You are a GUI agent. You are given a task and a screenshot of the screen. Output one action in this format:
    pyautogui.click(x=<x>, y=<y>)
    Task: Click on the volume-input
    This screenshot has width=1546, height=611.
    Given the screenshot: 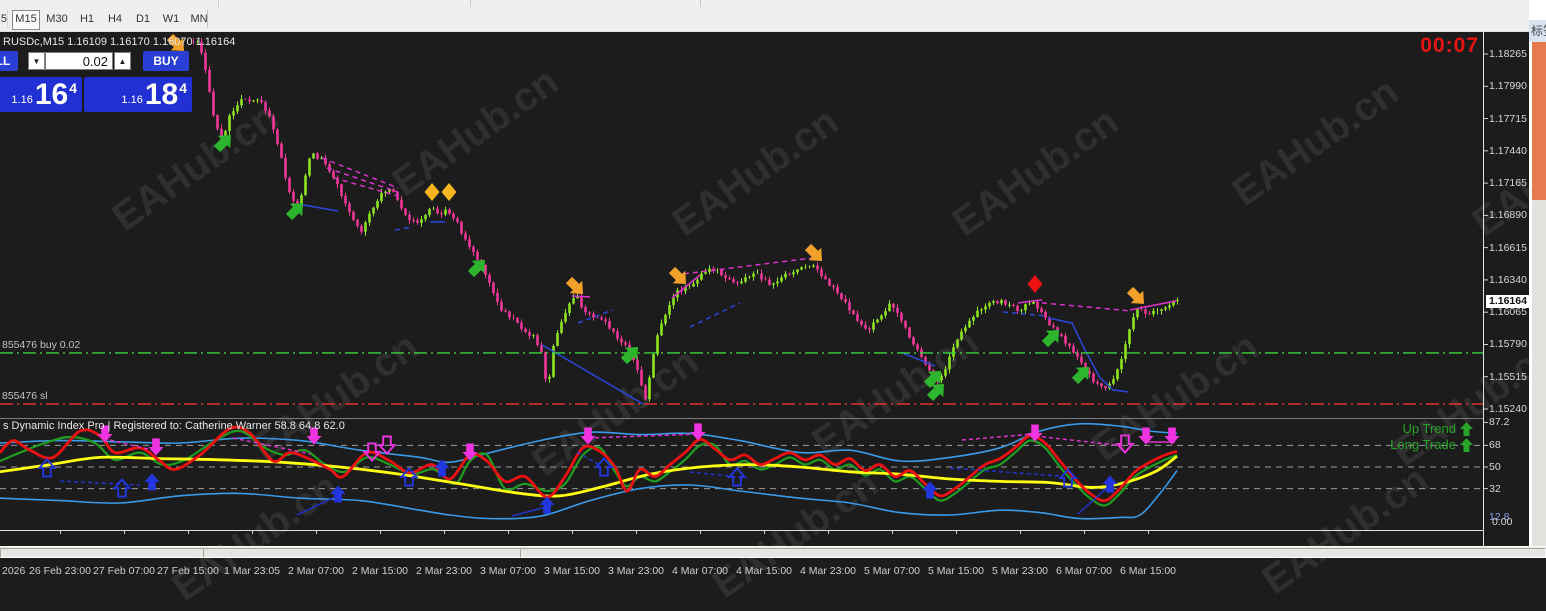 What is the action you would take?
    pyautogui.click(x=79, y=61)
    